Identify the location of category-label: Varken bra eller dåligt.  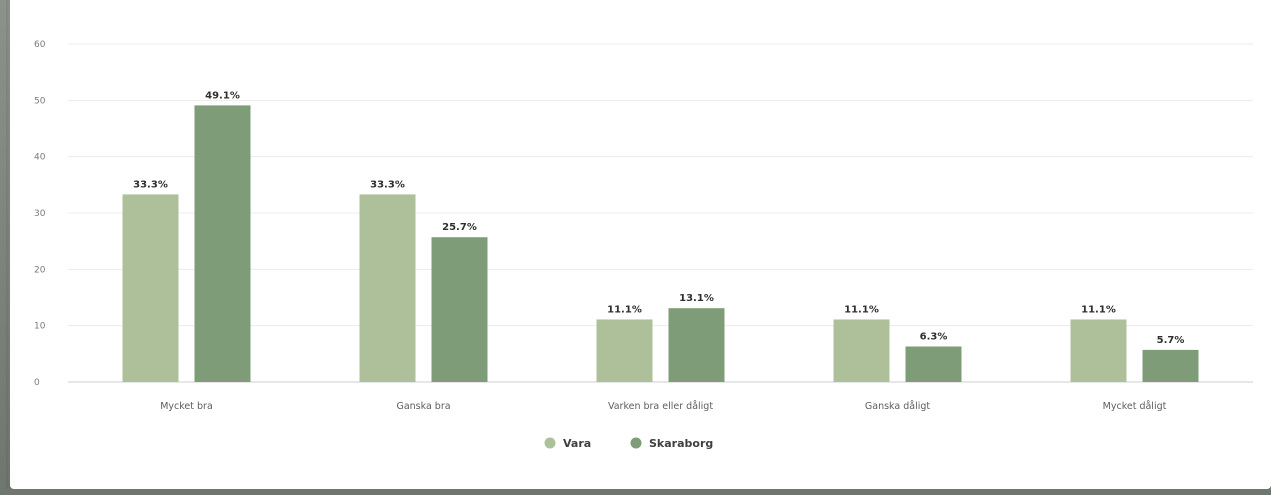
(660, 406).